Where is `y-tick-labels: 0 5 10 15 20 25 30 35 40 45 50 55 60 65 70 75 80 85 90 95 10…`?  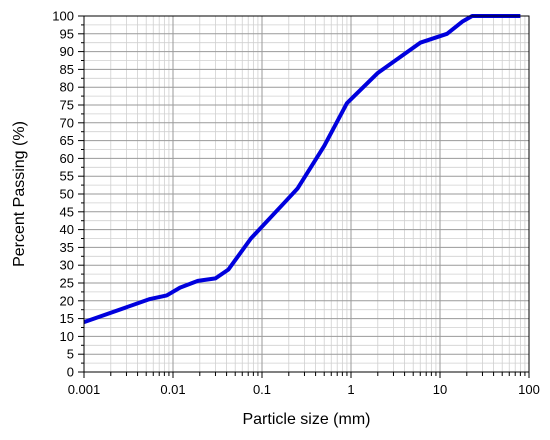
y-tick-labels: 0 5 10 15 20 25 30 35 40 45 50 55 60 65 70 75 80 85 90 95 10… is located at coordinates (63, 194).